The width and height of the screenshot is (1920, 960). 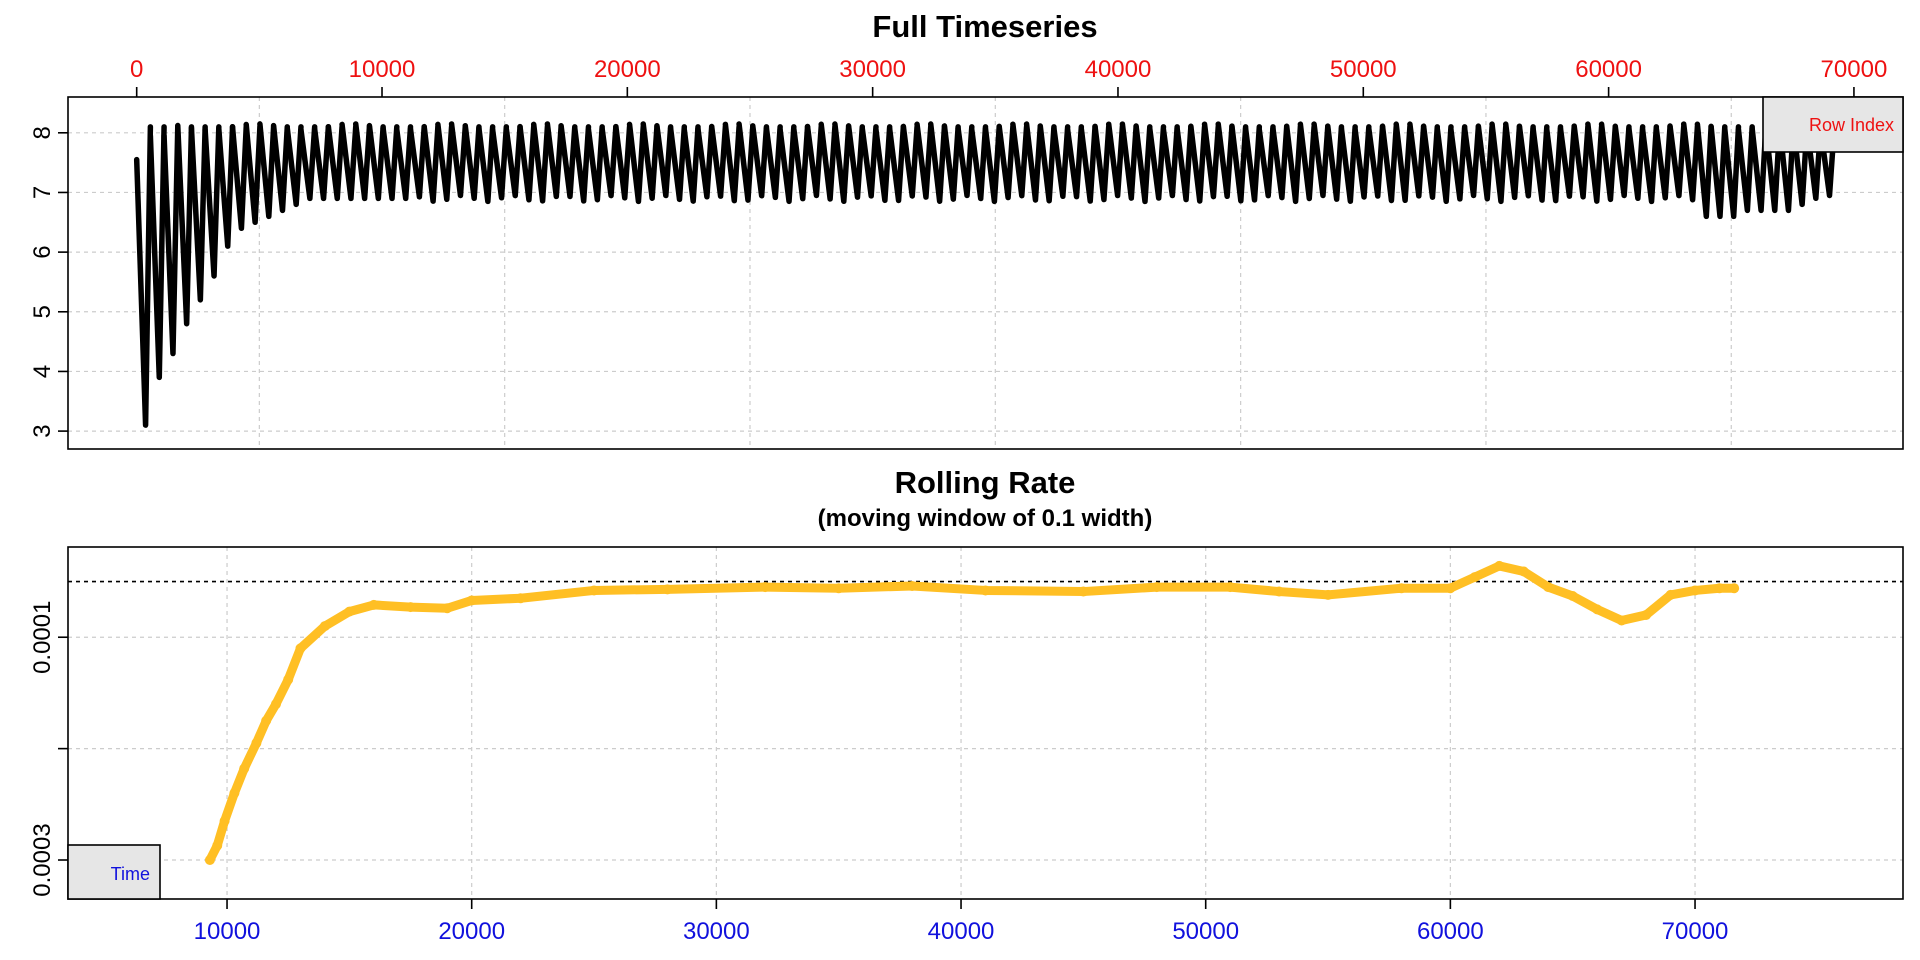 I want to click on timeseries-y-axis: 3 4 5 6 7 8, so click(x=48, y=282).